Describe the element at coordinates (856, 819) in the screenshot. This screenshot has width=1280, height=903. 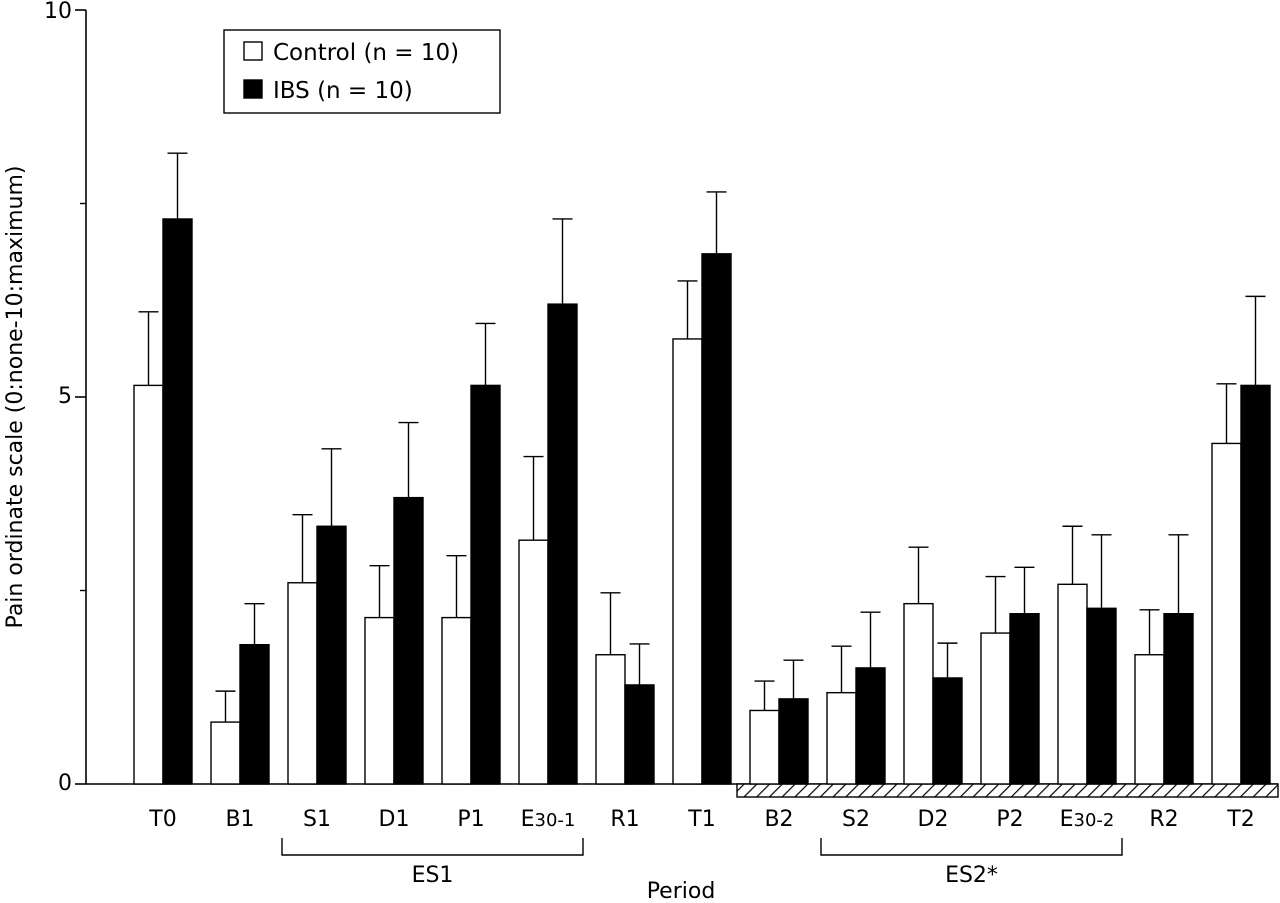
I see `x-tick-label-S2: S2` at that location.